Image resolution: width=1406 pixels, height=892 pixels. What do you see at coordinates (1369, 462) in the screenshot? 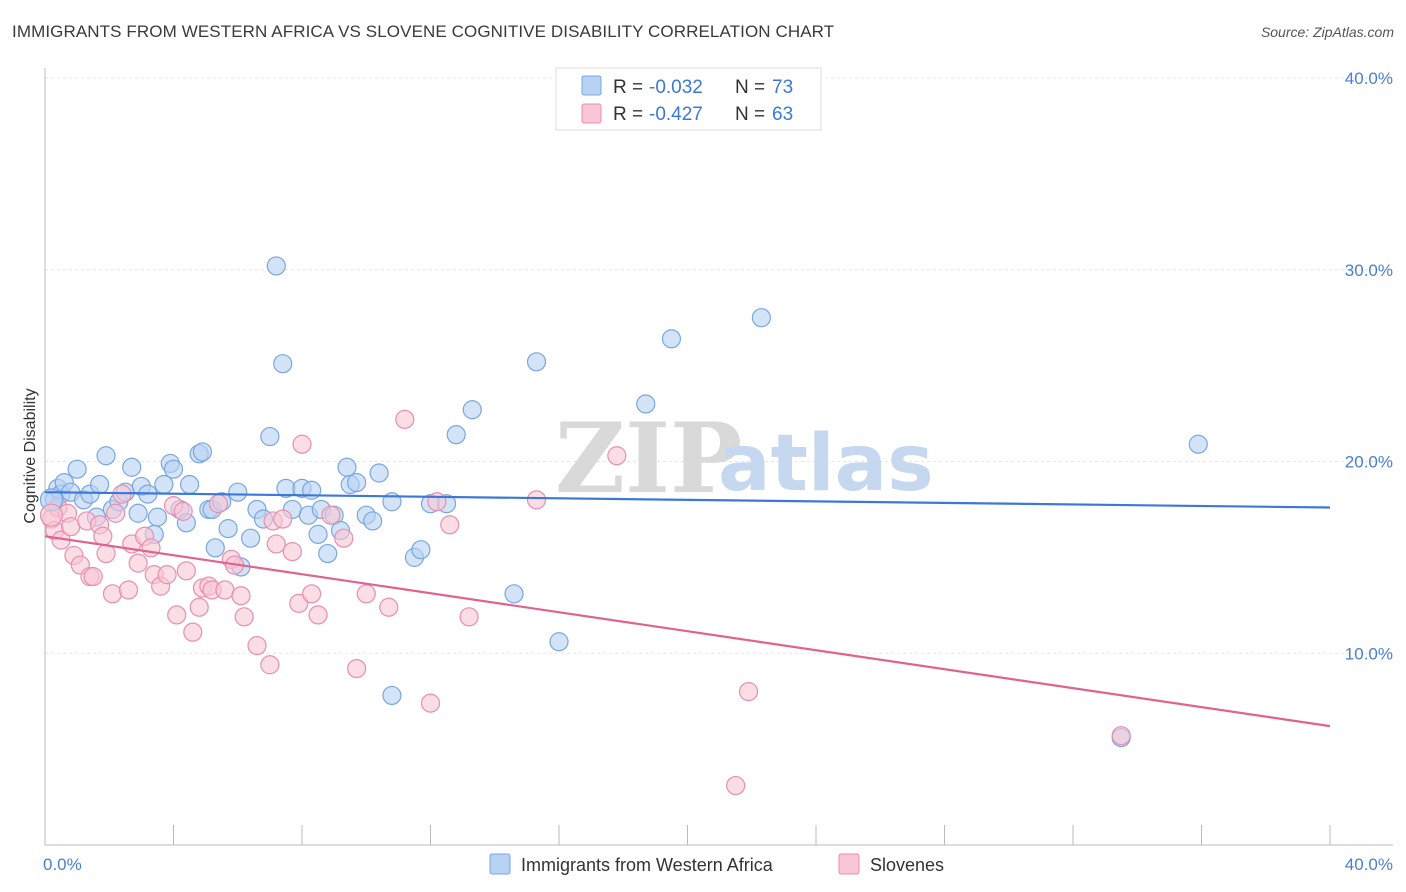
I see `y-tick-label-1: 20.0%` at bounding box center [1369, 462].